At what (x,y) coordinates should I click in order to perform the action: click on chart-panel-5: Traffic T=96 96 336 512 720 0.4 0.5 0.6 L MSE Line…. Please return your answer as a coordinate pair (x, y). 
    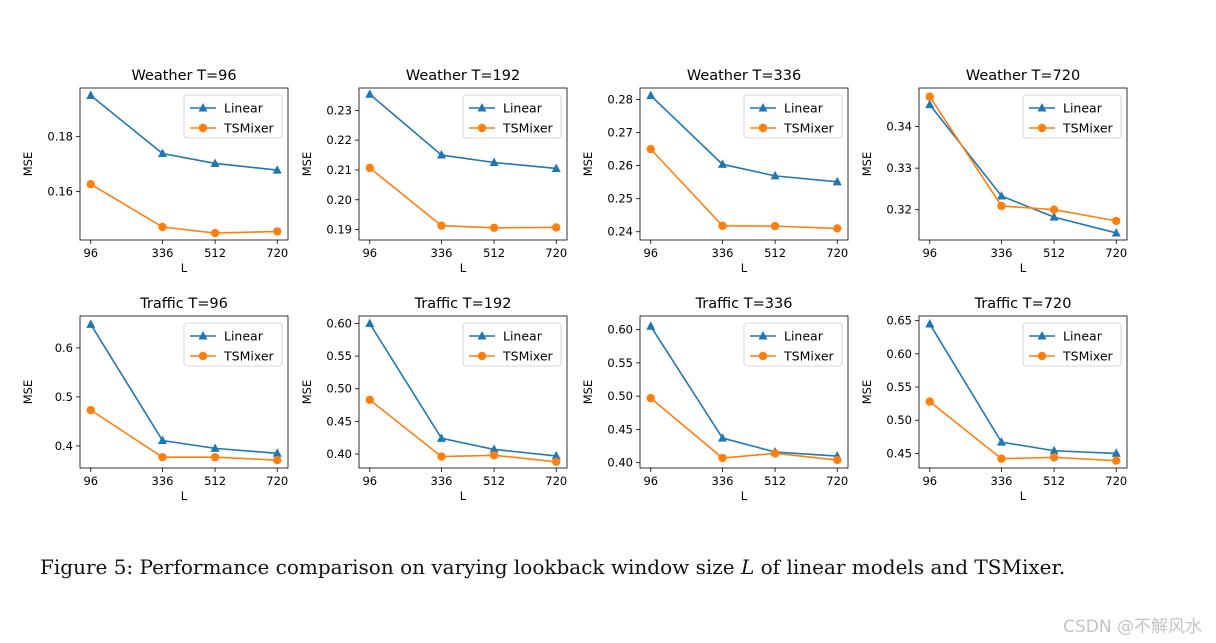
    Looking at the image, I should click on (155, 399).